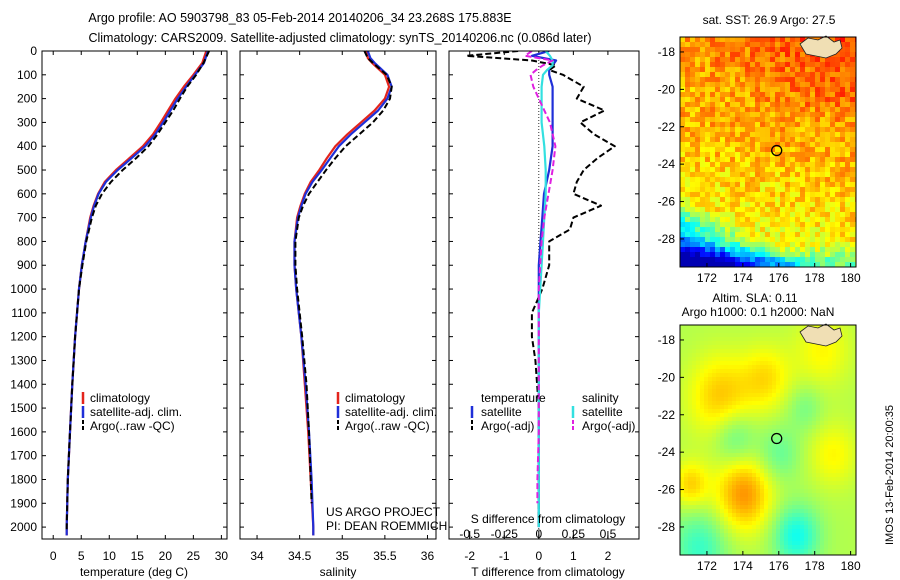 This screenshot has width=900, height=580. What do you see at coordinates (27, 99) in the screenshot?
I see `y-tick-label: 200` at bounding box center [27, 99].